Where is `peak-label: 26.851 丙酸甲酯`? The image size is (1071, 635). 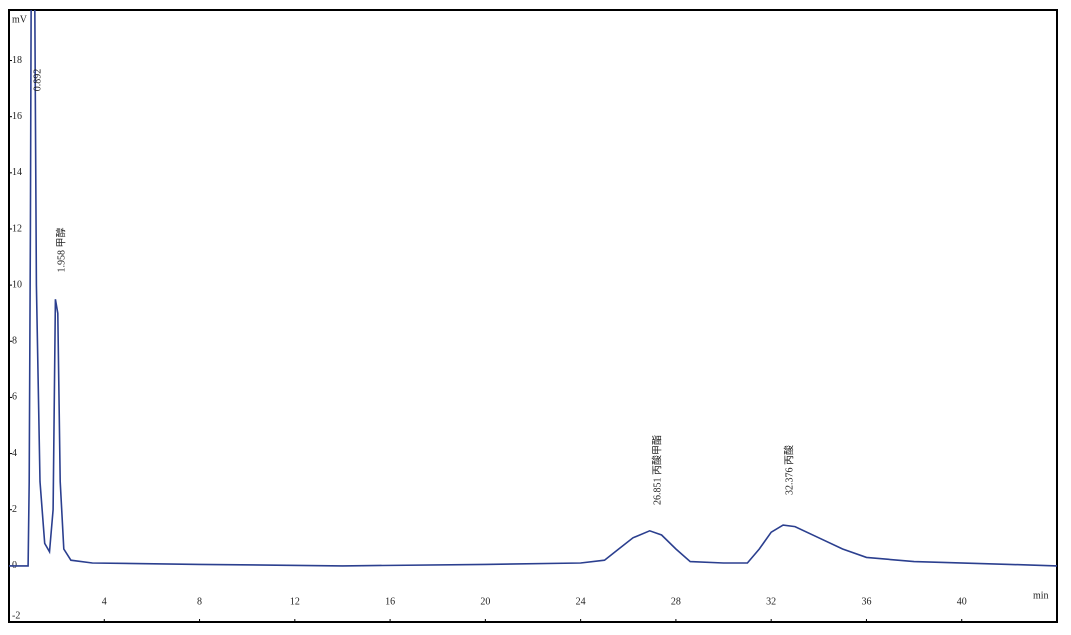
peak-label: 26.851 丙酸甲酯 is located at coordinates (656, 470).